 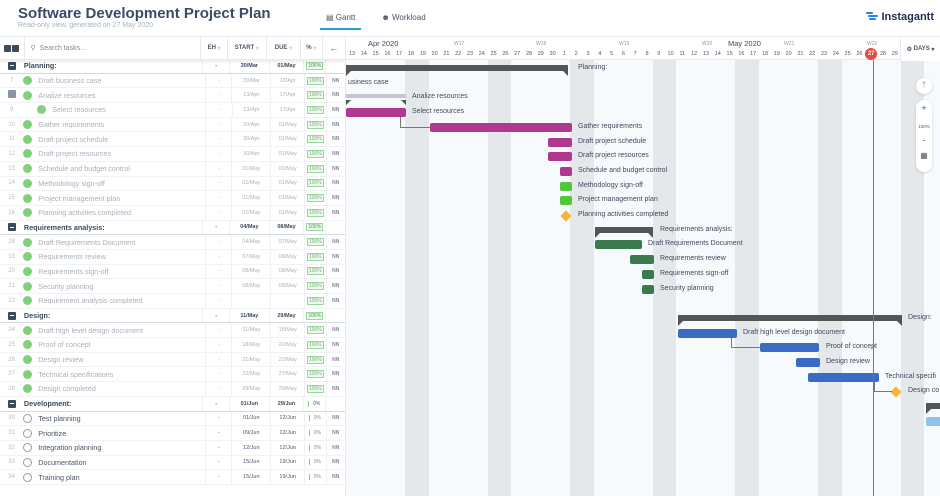 I want to click on tab-gantt: ▤ Gantt, so click(x=341, y=20).